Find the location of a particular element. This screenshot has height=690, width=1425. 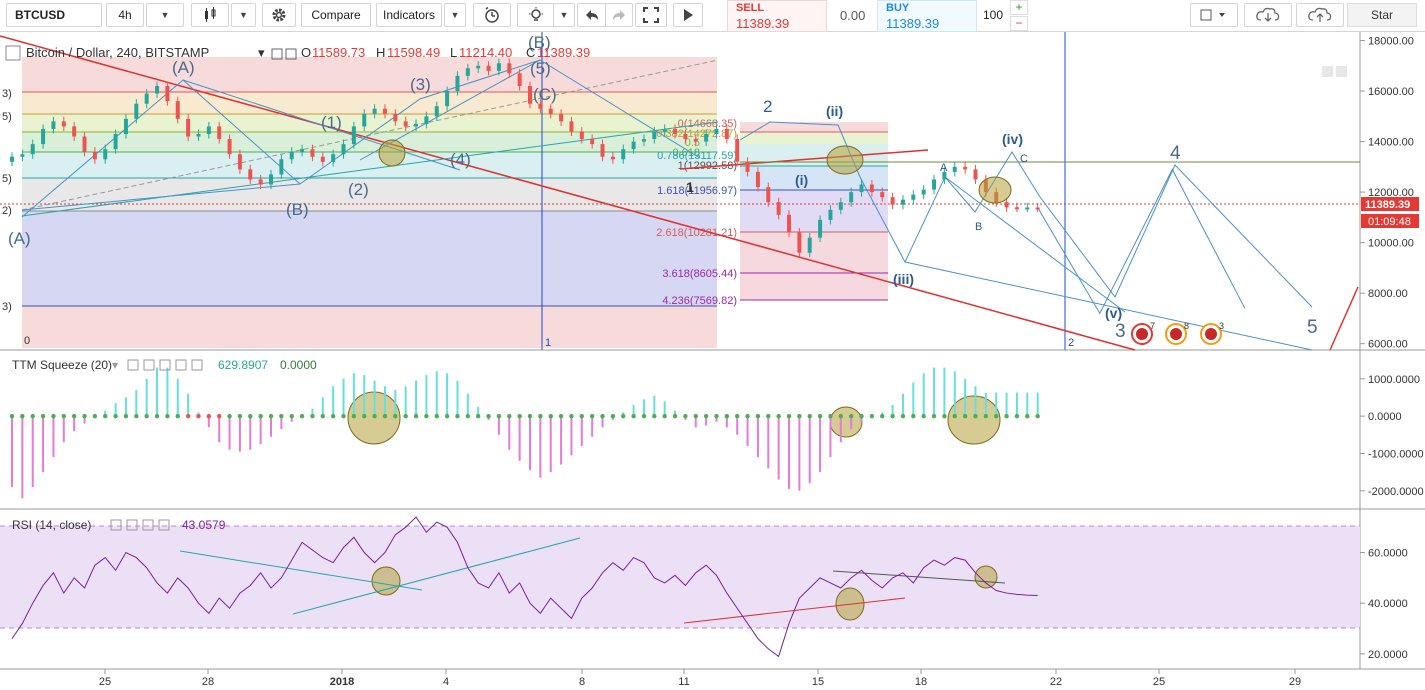

compare-button: Compare is located at coordinates (336, 15).